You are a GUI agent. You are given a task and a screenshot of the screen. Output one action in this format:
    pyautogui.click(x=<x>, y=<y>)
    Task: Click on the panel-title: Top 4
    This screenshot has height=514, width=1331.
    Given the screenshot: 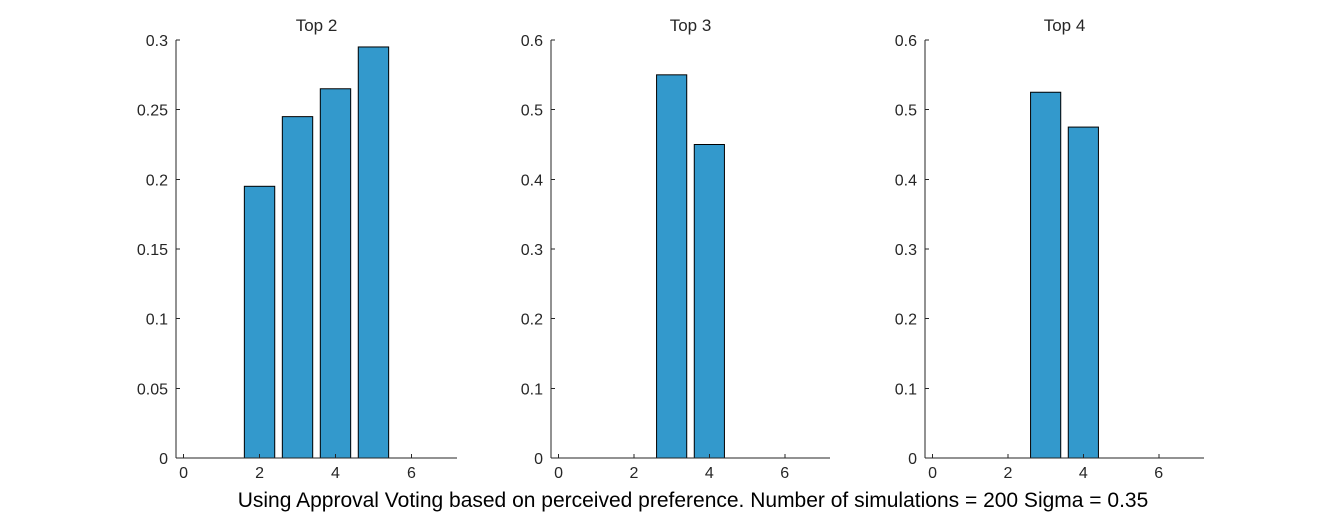 What is the action you would take?
    pyautogui.click(x=1065, y=25)
    